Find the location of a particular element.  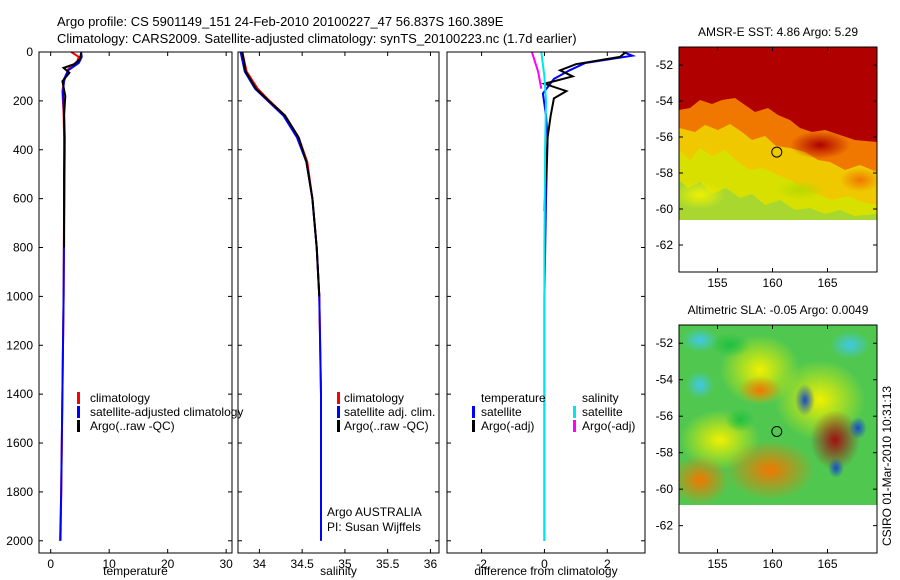

series-line-temperature-satellite is located at coordinates (589, 296).